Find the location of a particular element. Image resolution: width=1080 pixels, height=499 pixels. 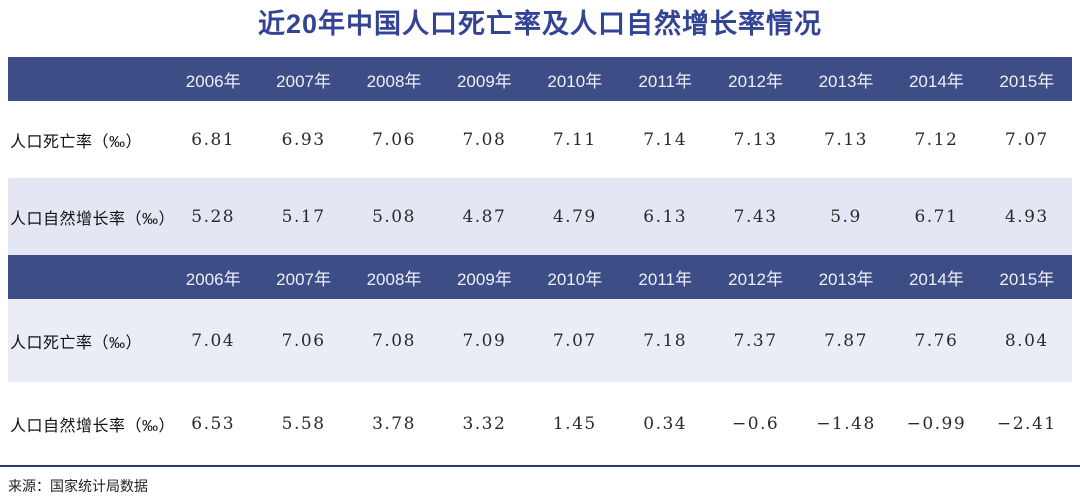

value-cell: 7.76 is located at coordinates (936, 340).